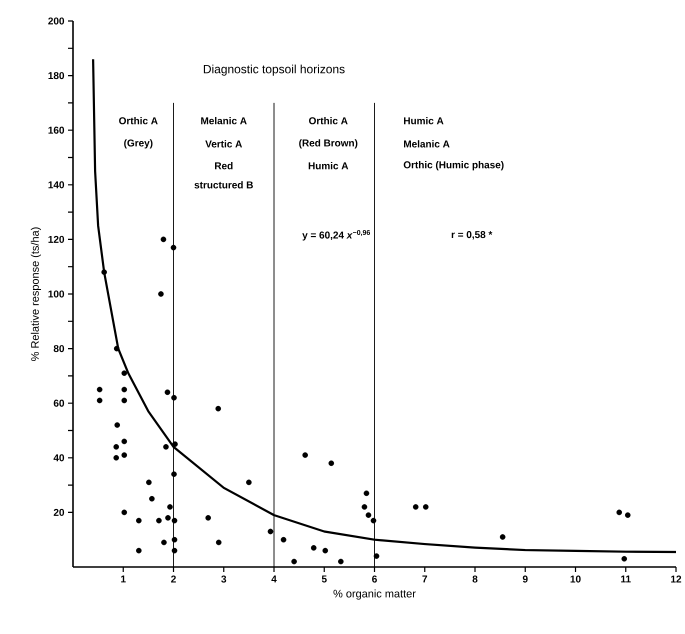 The image size is (685, 634). What do you see at coordinates (626, 579) in the screenshot?
I see `x-tick-label: 11` at bounding box center [626, 579].